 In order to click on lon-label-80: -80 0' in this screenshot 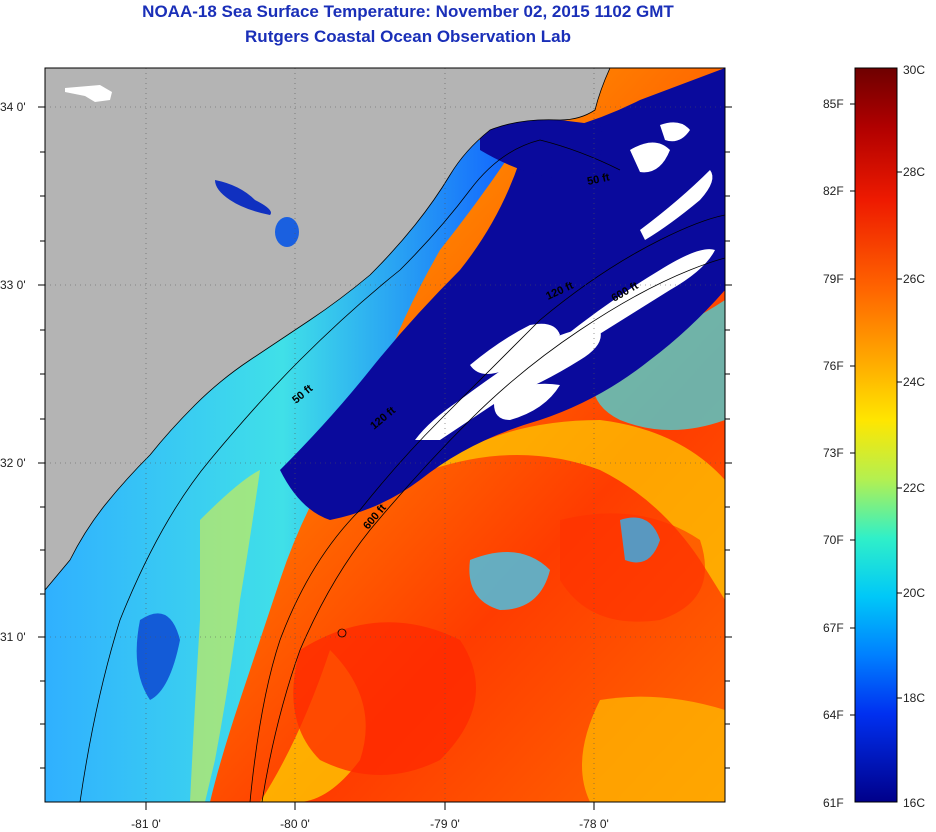, I will do `click(295, 824)`.